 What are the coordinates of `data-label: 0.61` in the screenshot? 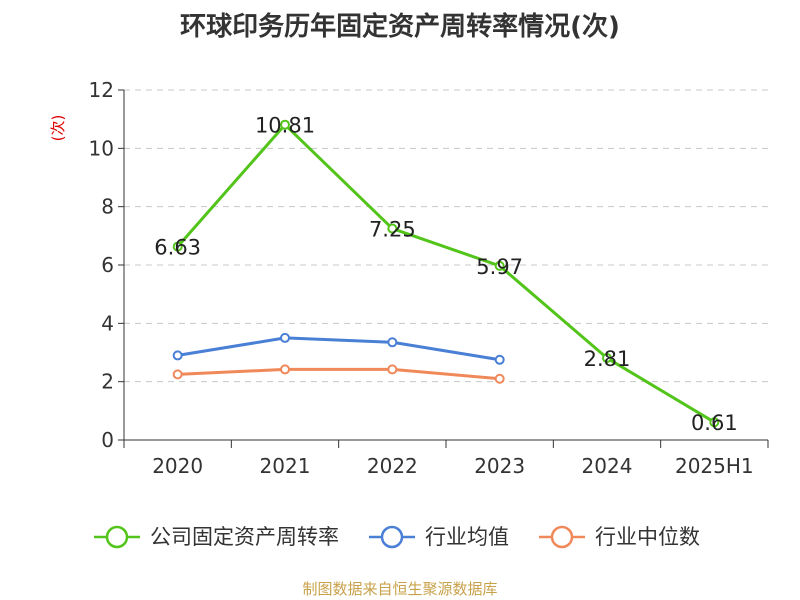 It's located at (714, 423).